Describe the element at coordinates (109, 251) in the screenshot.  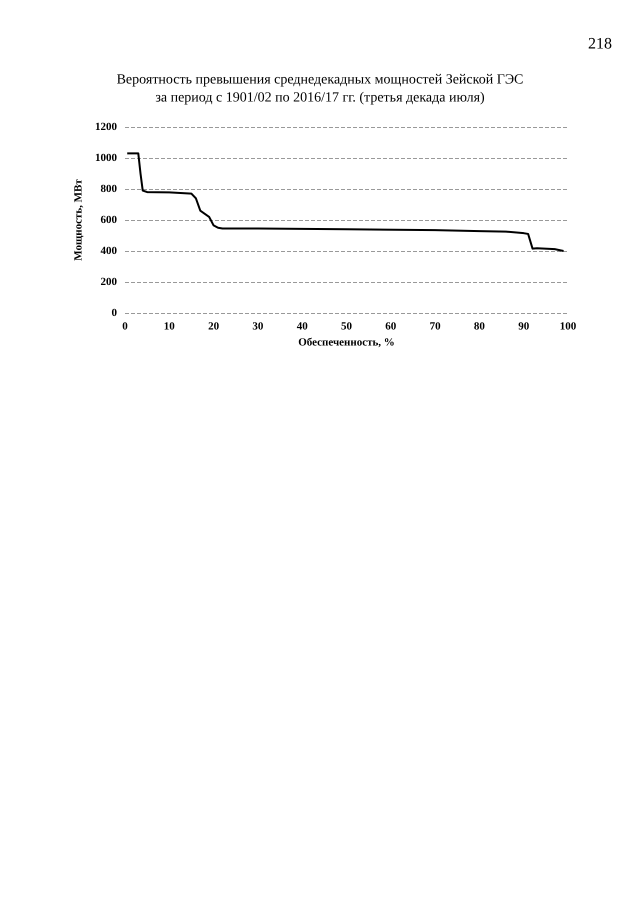
I see `y-tick-label: 400` at that location.